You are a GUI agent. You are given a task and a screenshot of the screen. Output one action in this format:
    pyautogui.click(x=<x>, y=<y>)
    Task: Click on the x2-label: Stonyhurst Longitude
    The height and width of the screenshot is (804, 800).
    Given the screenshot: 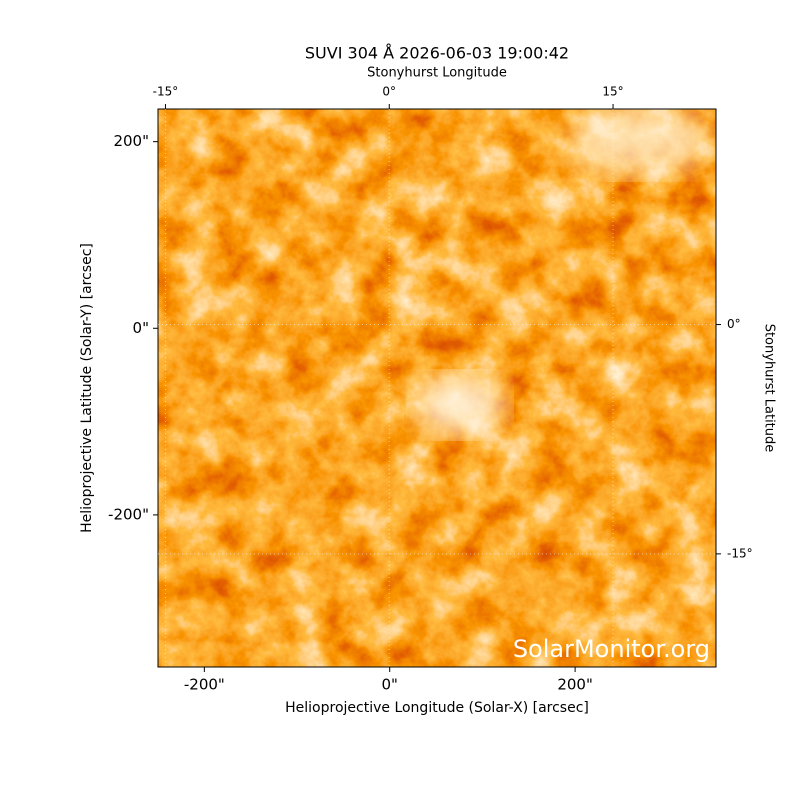 What is the action you would take?
    pyautogui.click(x=437, y=73)
    